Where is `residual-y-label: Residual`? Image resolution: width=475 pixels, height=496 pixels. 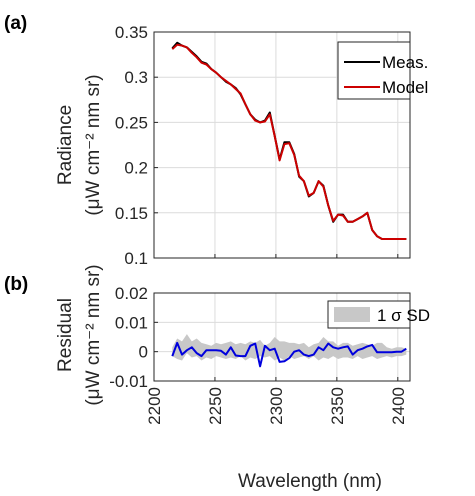 residual-y-label: Residual is located at coordinates (65, 335).